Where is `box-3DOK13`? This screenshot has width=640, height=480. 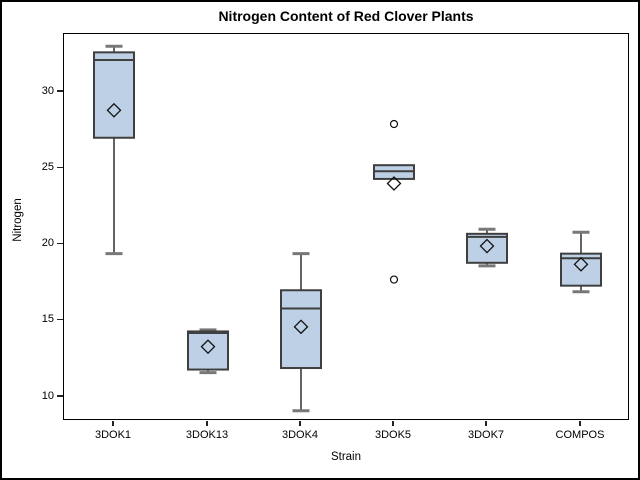 box-3DOK13 is located at coordinates (208, 350).